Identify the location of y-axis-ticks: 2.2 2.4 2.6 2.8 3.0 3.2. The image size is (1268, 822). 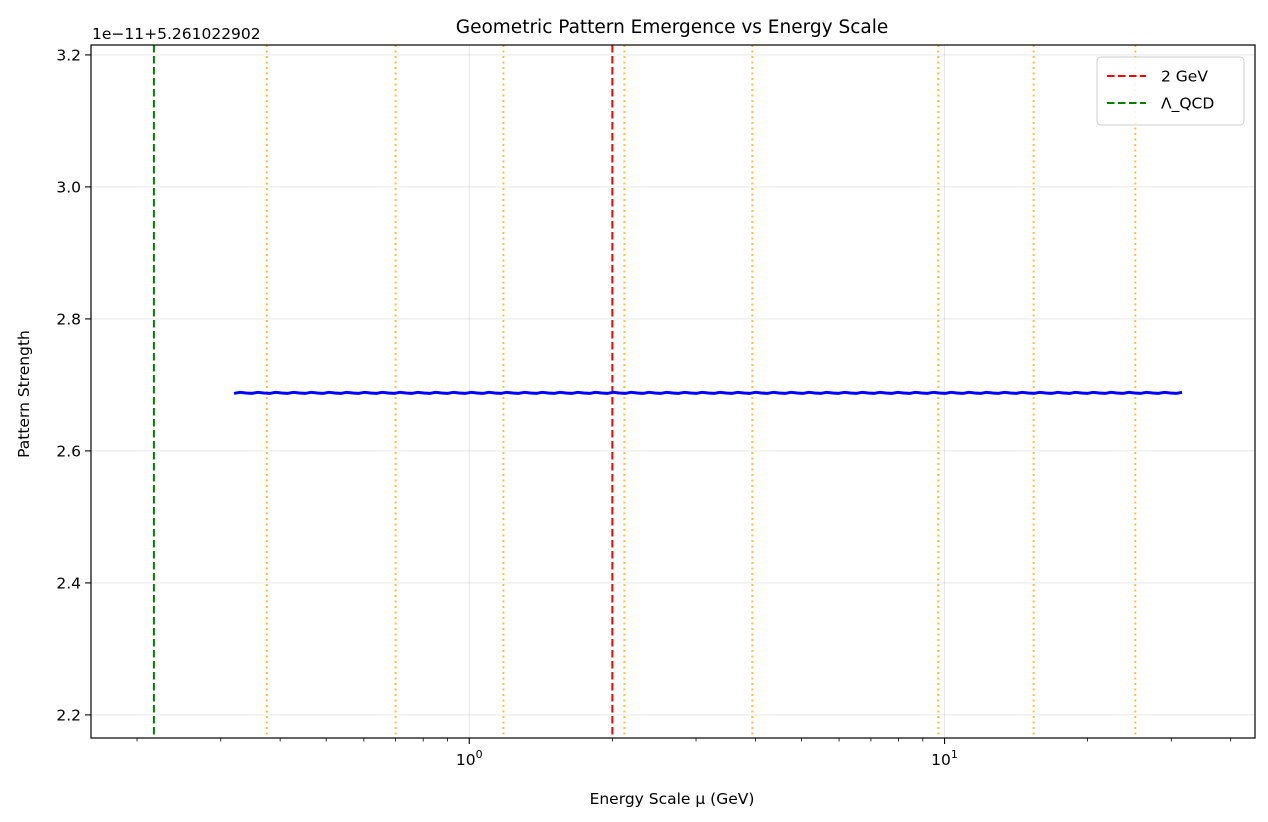
(73, 385).